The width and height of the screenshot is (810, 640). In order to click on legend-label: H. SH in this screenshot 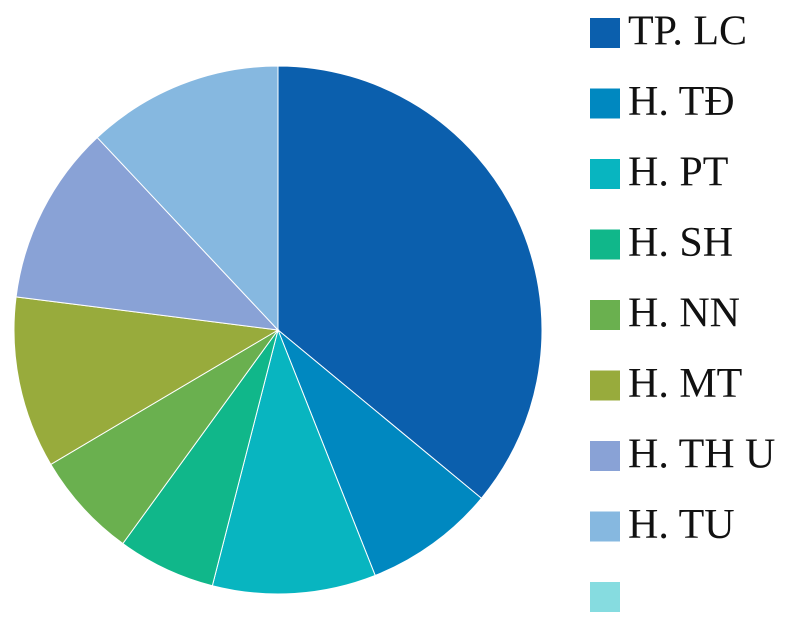, I will do `click(680, 243)`.